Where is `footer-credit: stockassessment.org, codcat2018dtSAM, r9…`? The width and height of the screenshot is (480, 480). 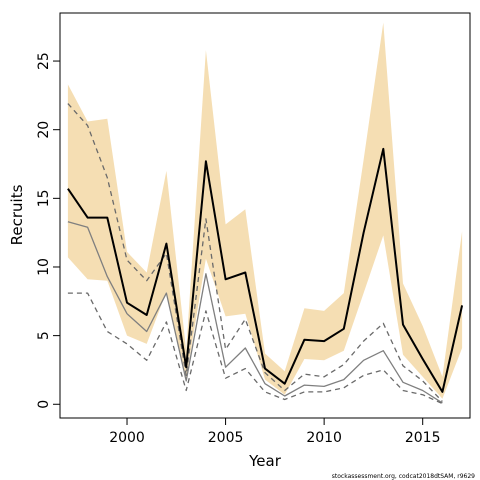 footer-credit: stockassessment.org, codcat2018dtSAM, r9… is located at coordinates (403, 476).